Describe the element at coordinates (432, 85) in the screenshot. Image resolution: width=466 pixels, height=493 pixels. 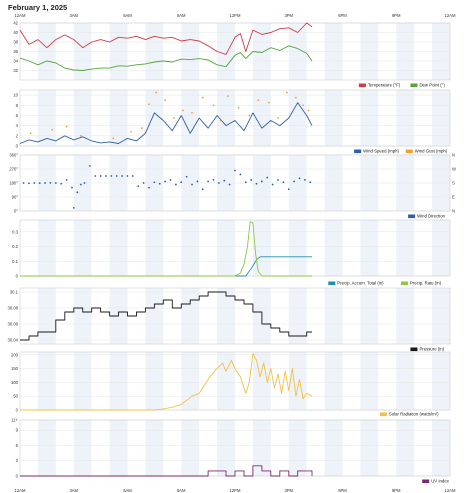
I see `legend-label: Dew Point (°)` at that location.